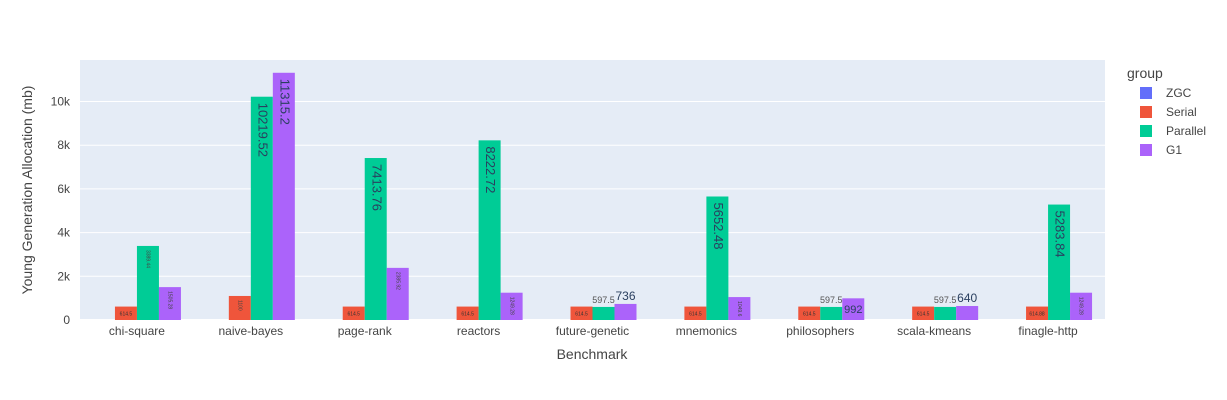  I want to click on legend-label: Serial, so click(1181, 112).